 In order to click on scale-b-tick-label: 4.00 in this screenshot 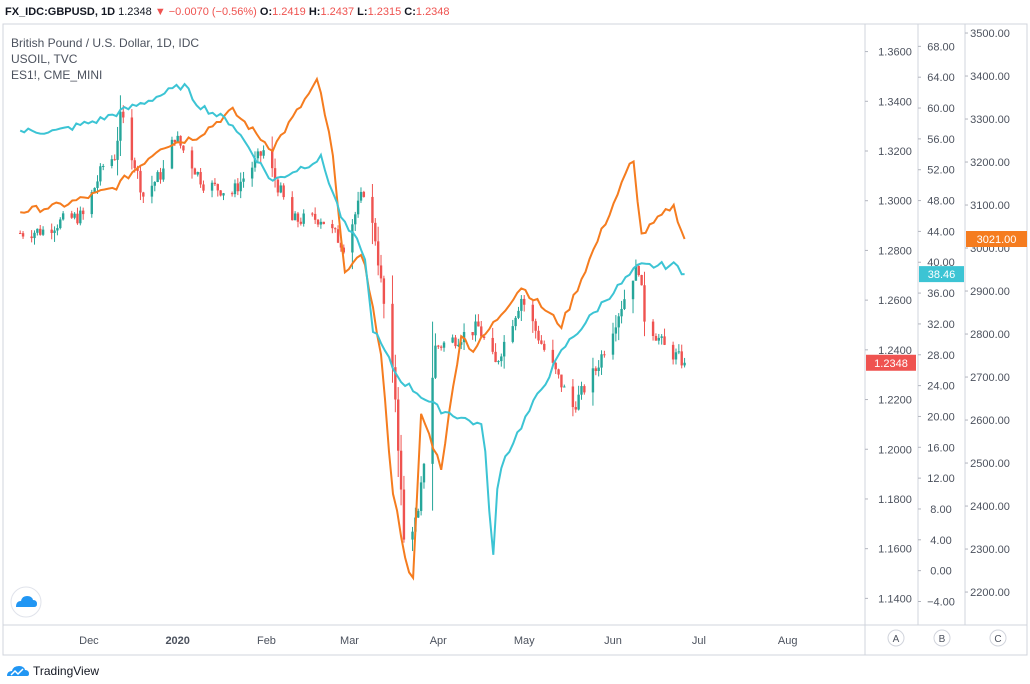, I will do `click(940, 541)`.